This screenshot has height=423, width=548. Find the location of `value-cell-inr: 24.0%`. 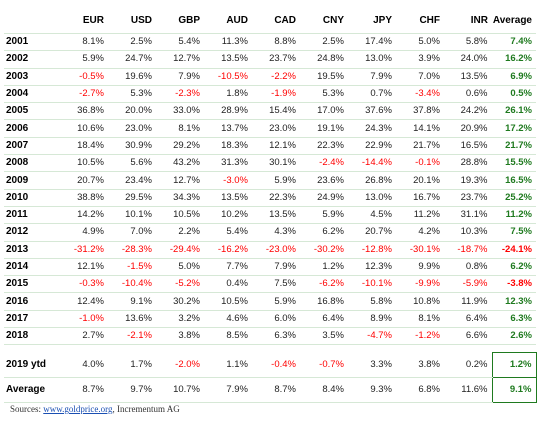

value-cell-inr: 24.0% is located at coordinates (468, 59).